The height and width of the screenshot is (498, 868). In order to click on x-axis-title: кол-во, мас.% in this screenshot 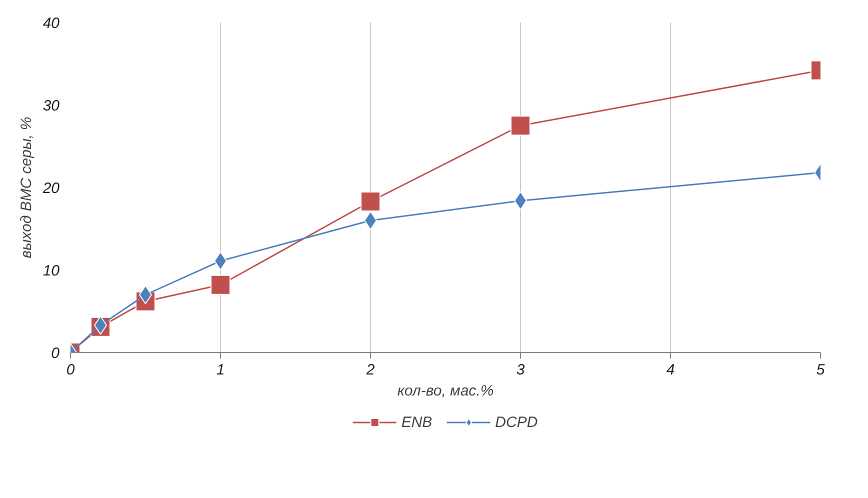, I will do `click(445, 391)`.